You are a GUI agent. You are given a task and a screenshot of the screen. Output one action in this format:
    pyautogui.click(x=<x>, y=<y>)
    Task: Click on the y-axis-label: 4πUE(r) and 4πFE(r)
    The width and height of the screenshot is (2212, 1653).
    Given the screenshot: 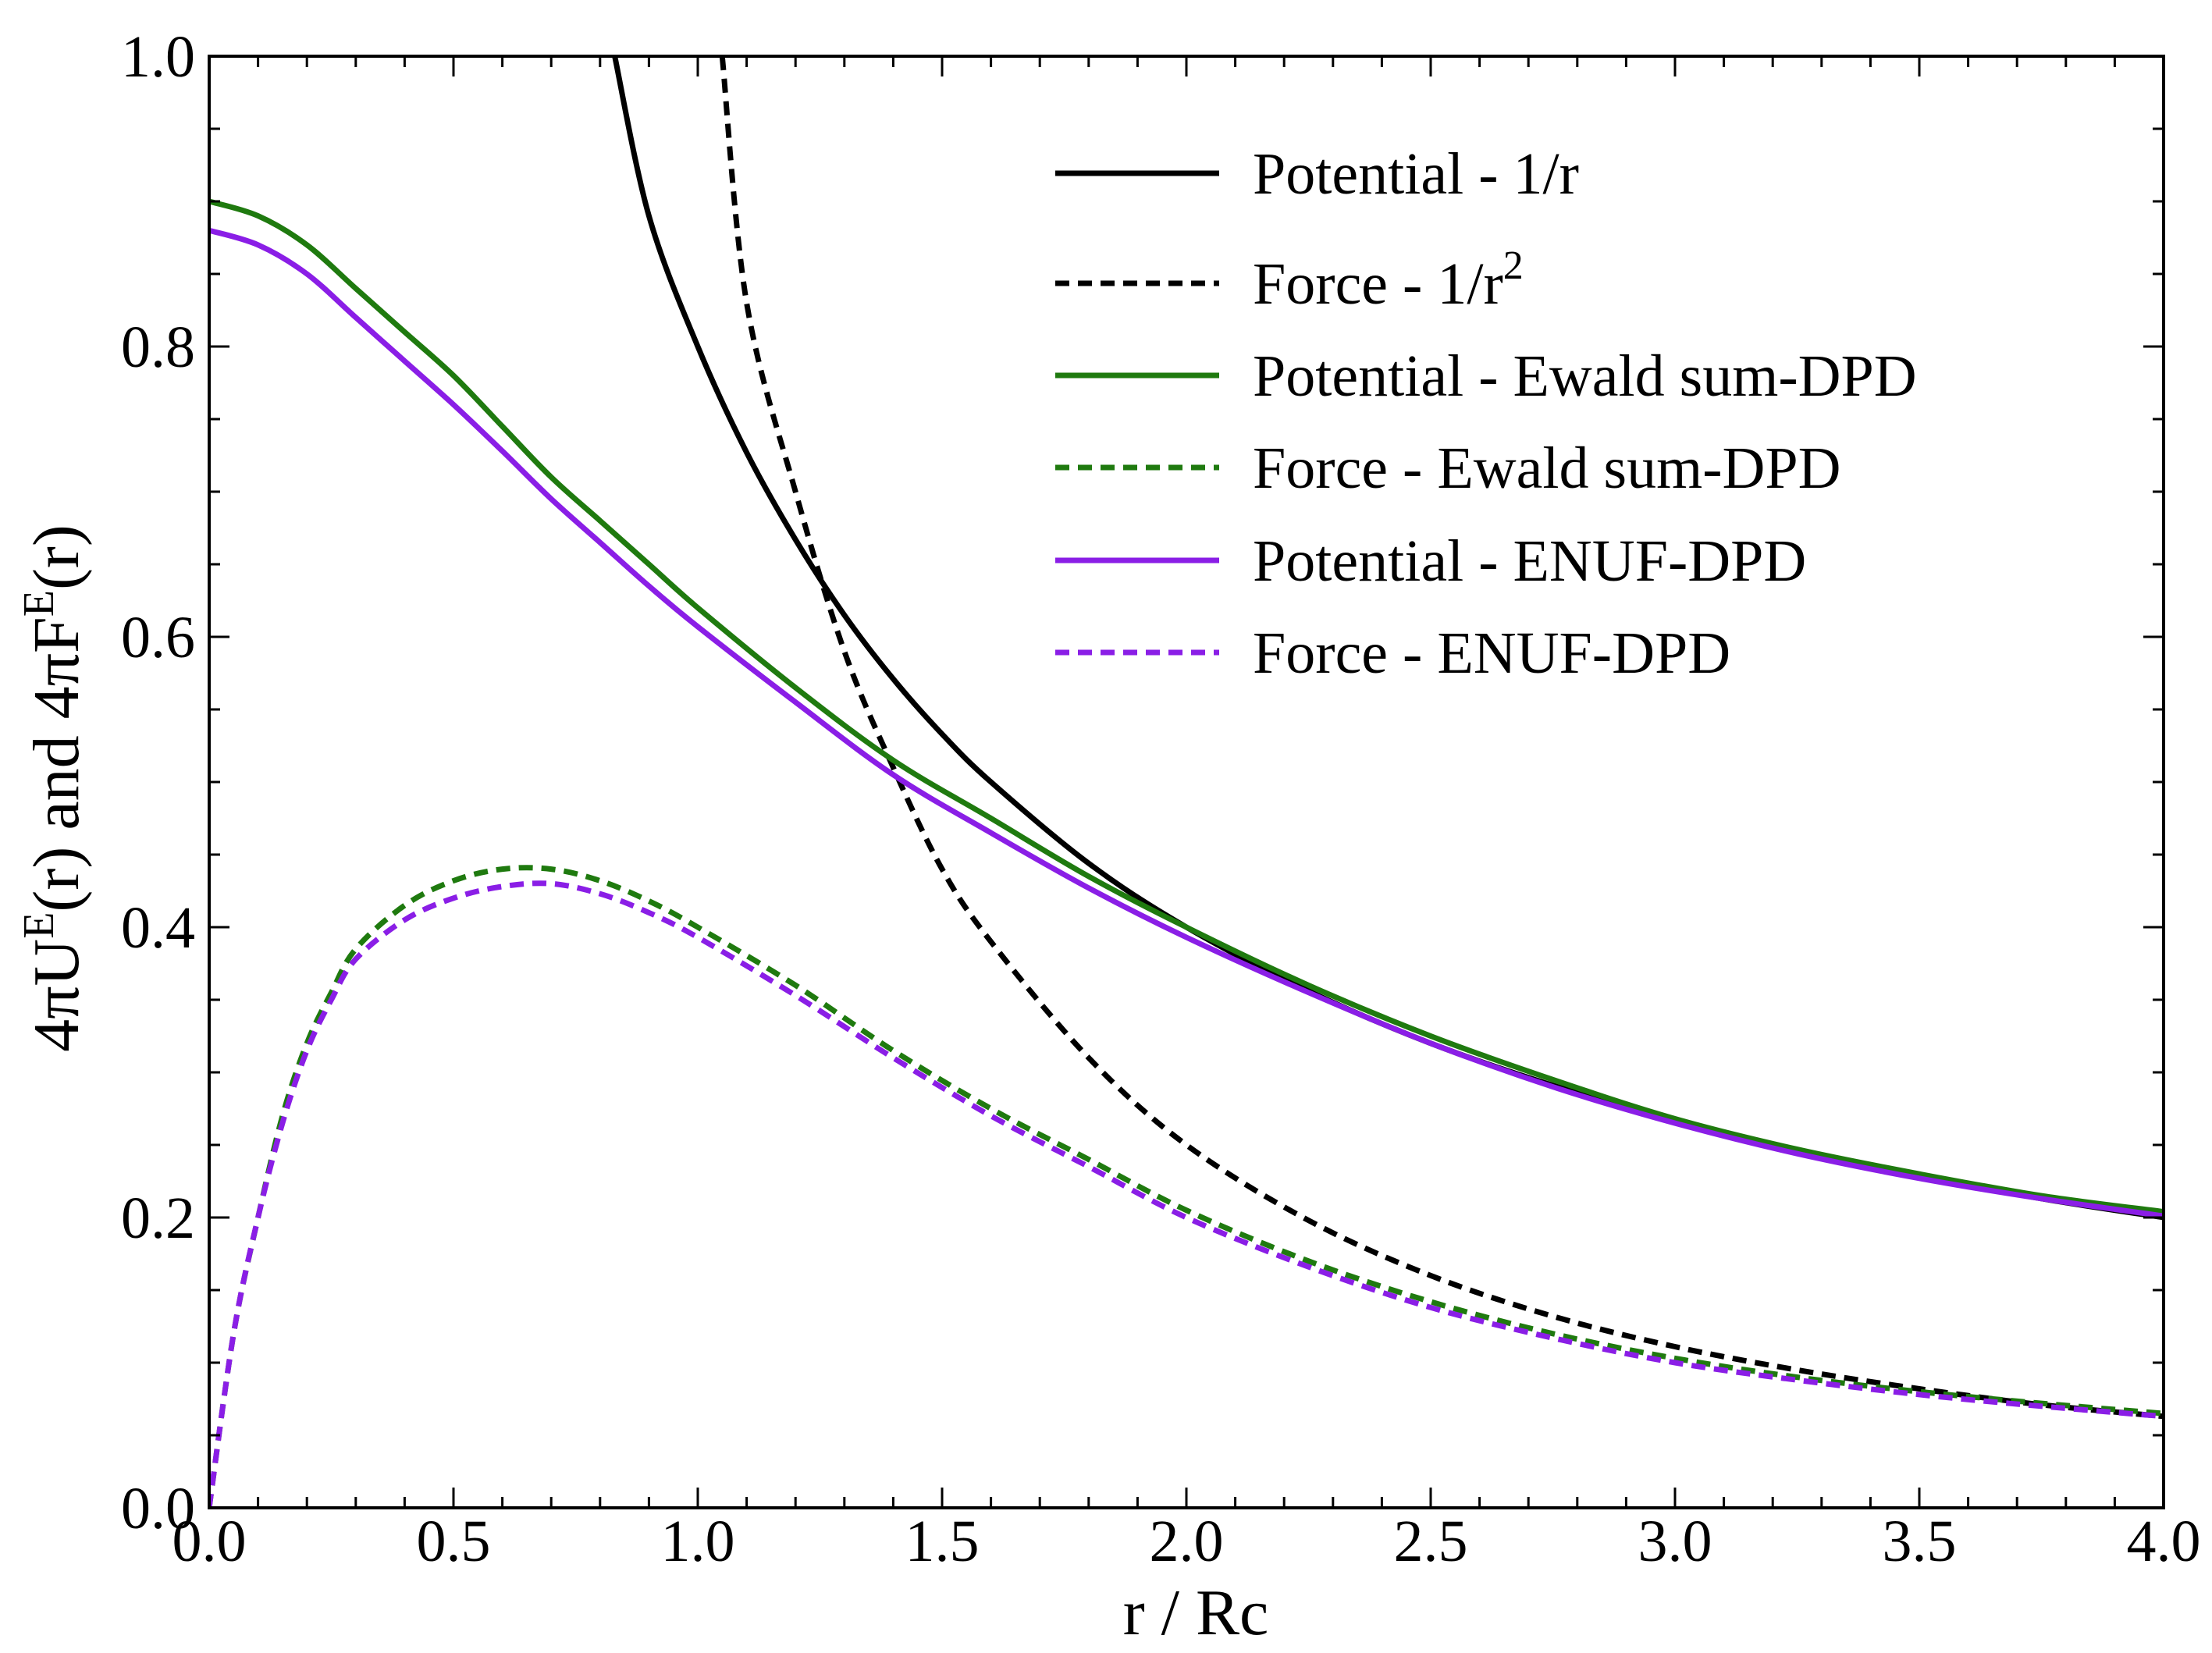 What is the action you would take?
    pyautogui.click(x=54, y=788)
    